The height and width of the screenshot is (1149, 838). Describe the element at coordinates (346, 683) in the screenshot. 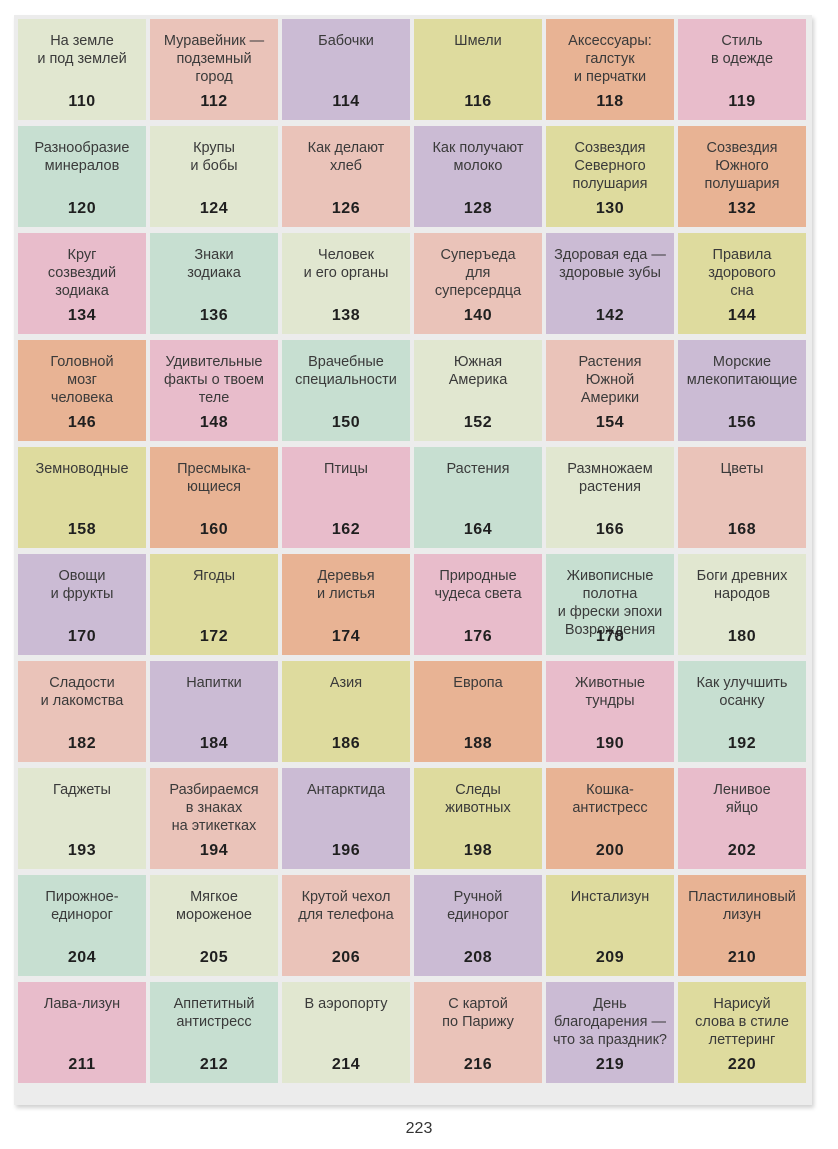

I see `item-title: Азия` at that location.